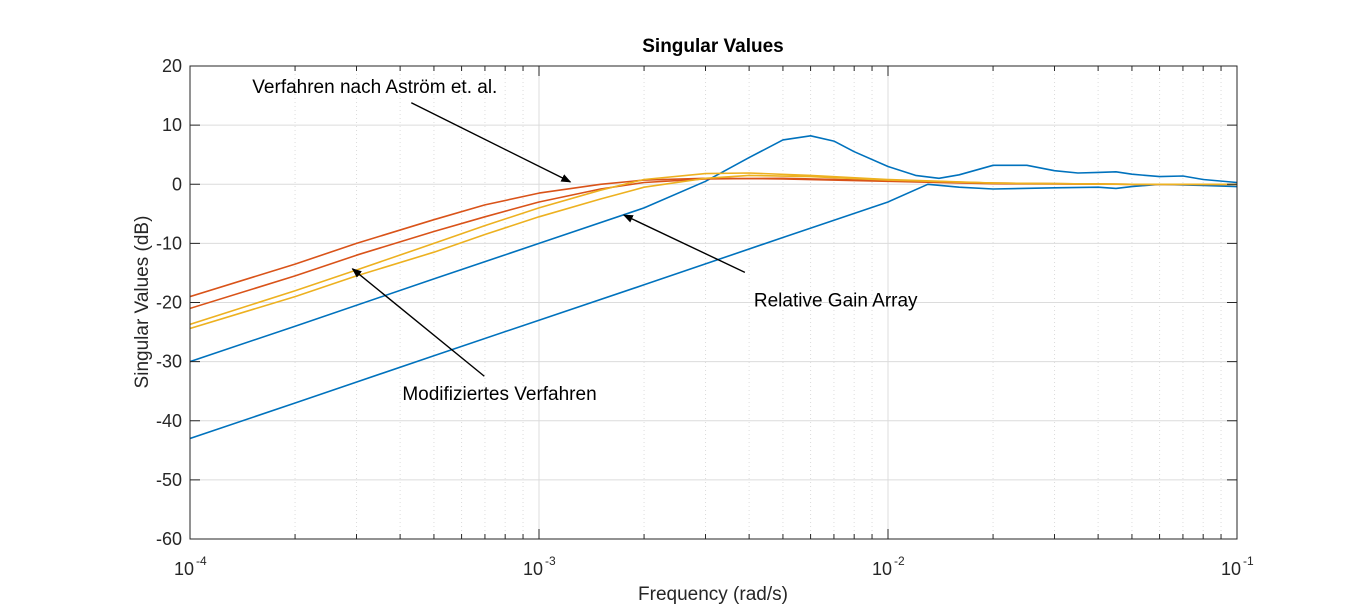 The image size is (1366, 604). What do you see at coordinates (169, 243) in the screenshot?
I see `y-tick-label: -10` at bounding box center [169, 243].